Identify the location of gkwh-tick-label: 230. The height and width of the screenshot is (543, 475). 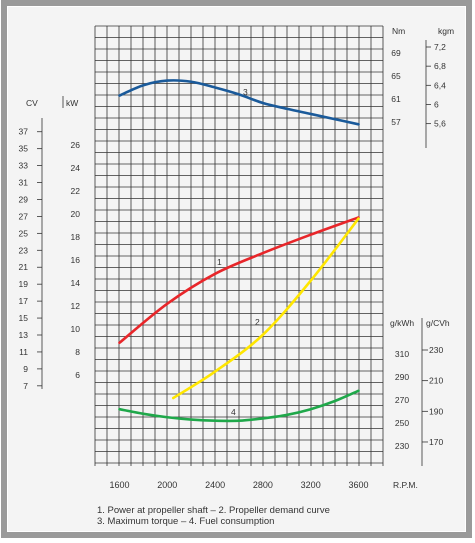
(402, 446).